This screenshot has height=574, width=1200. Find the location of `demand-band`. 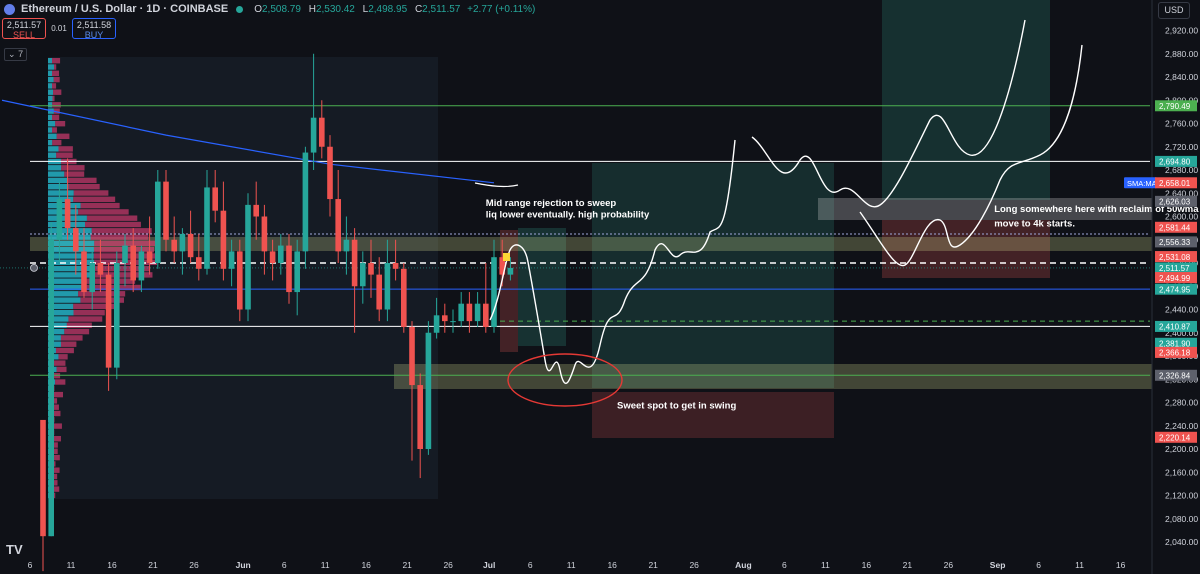

demand-band is located at coordinates (773, 376).